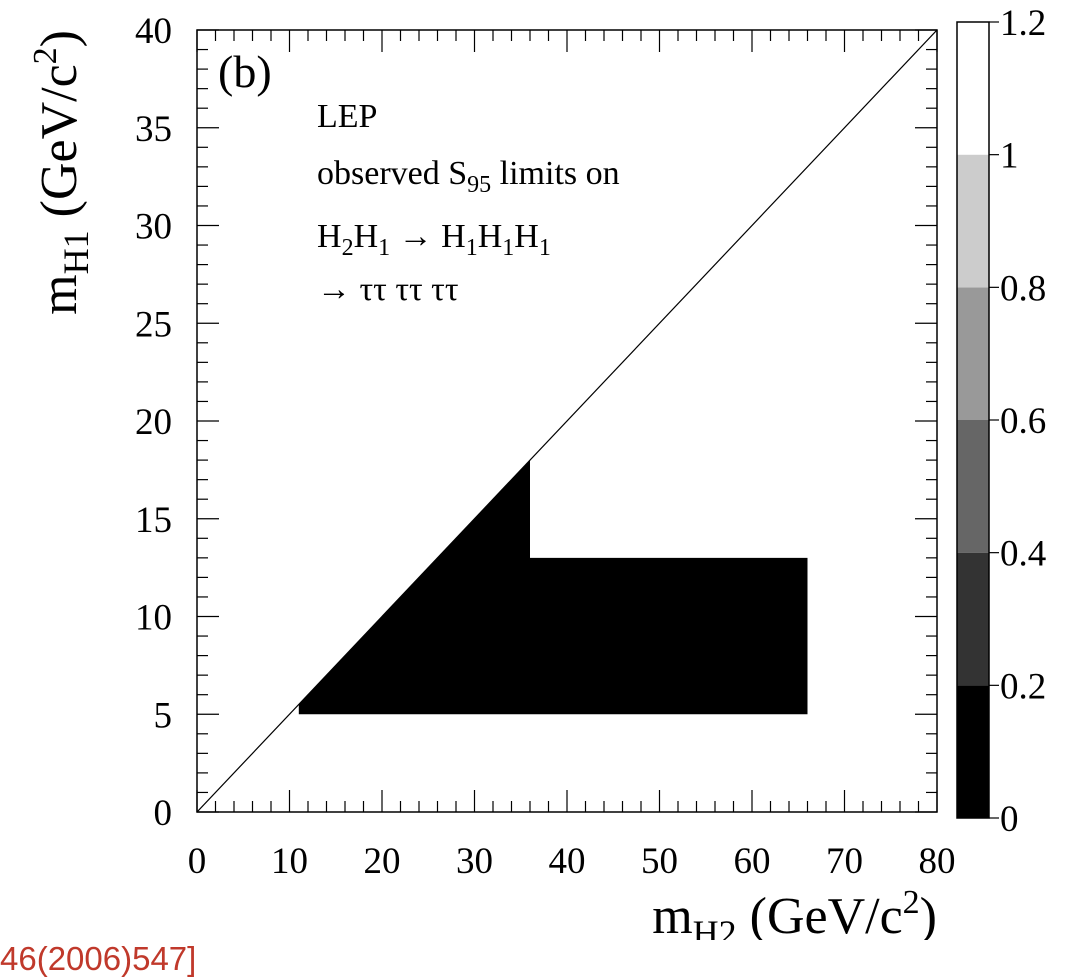 Image resolution: width=1074 pixels, height=977 pixels. Describe the element at coordinates (553, 587) in the screenshot. I see `excluded-region` at that location.